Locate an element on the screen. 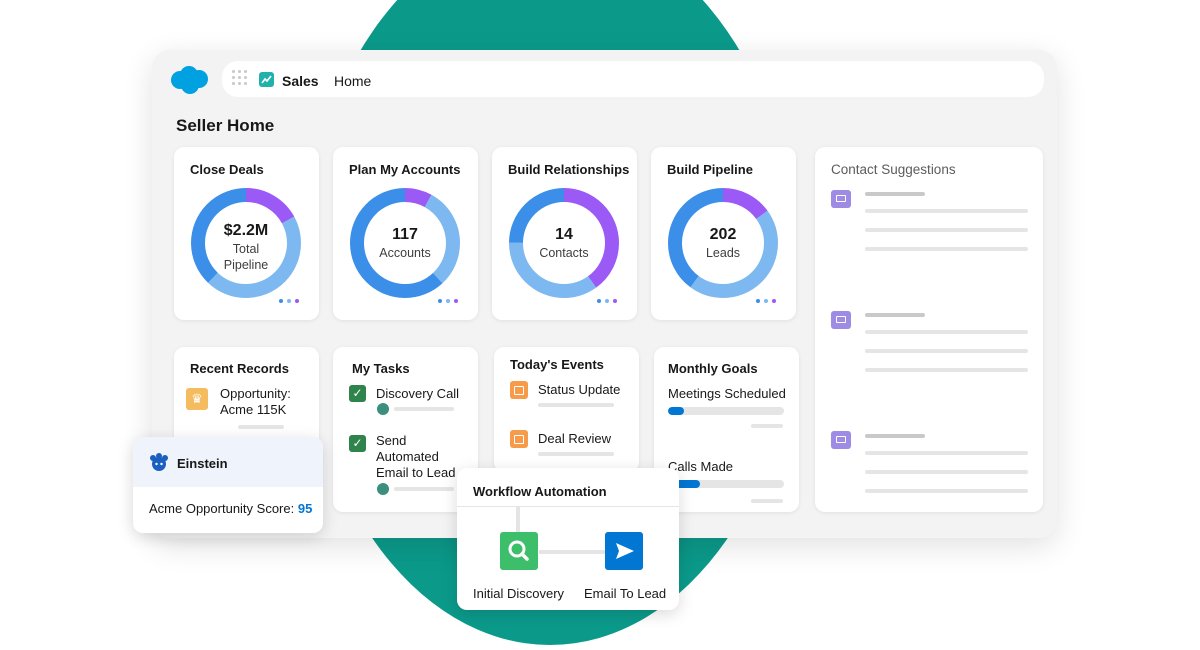 The height and width of the screenshot is (650, 1200). card-title: Build Relationships is located at coordinates (569, 169).